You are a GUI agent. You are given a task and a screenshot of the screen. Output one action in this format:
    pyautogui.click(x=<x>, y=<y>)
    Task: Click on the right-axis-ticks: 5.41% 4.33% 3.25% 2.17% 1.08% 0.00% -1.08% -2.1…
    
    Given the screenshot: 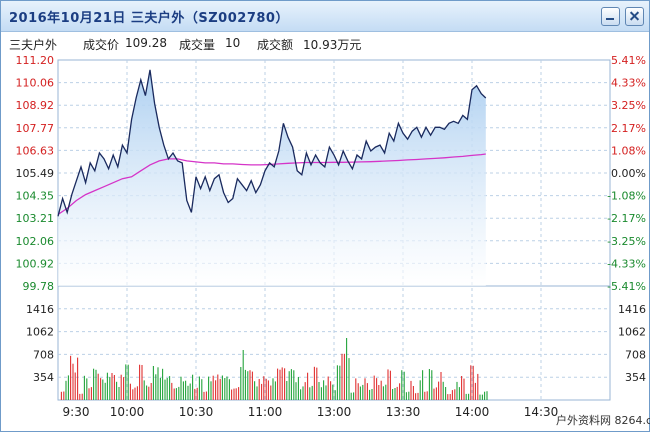 What is the action you would take?
    pyautogui.click(x=626, y=173)
    